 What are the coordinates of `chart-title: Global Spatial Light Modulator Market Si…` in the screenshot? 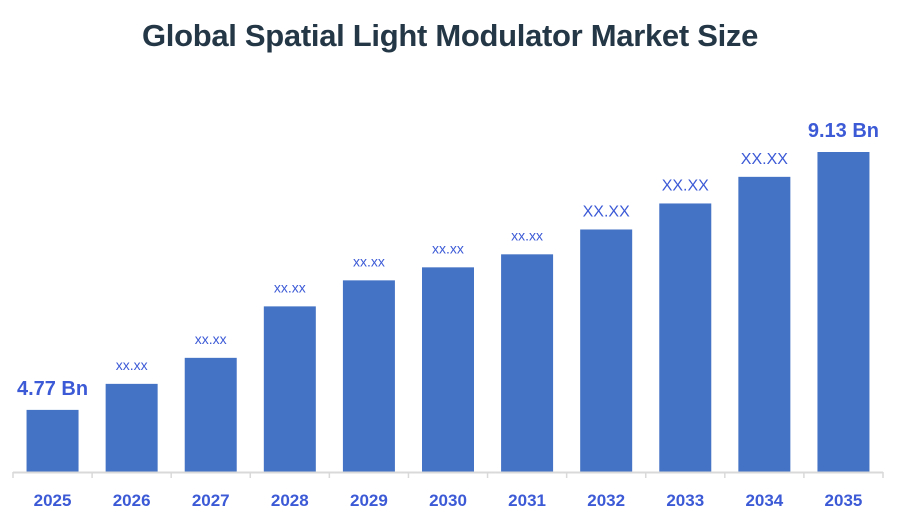 It's located at (450, 35).